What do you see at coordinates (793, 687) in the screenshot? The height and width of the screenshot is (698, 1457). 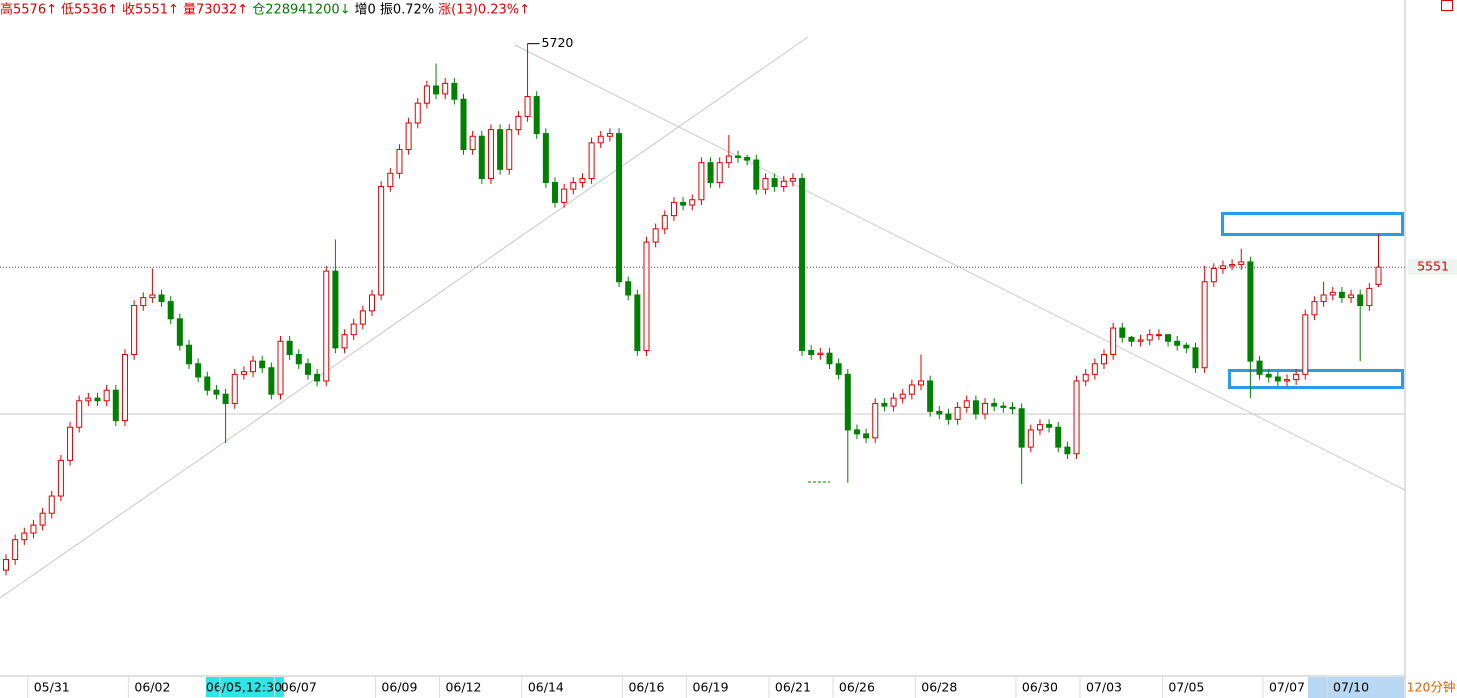 I see `x-tick-label: 06/21` at bounding box center [793, 687].